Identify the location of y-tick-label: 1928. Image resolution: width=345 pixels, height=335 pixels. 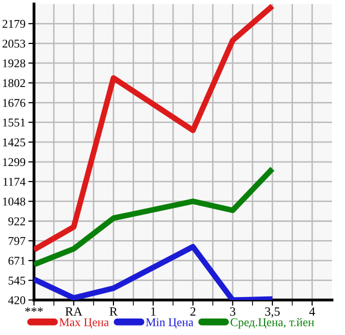
(14, 63).